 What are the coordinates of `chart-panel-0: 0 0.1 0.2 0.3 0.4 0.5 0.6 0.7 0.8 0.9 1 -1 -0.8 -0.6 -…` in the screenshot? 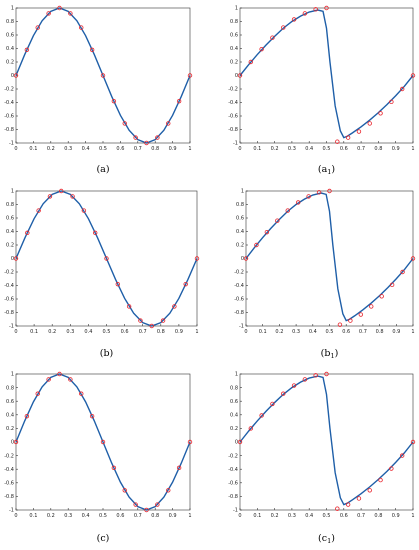 It's located at (98, 90).